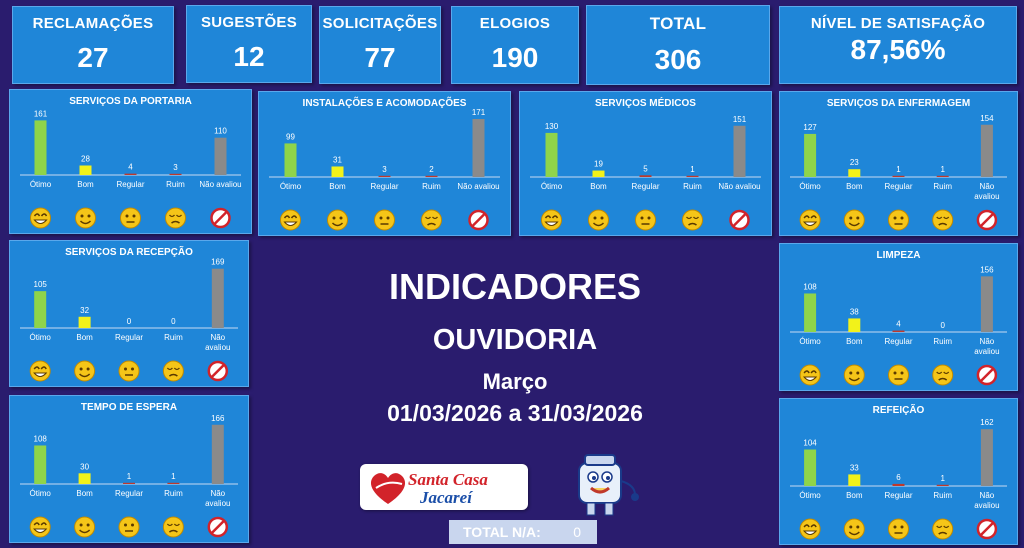 Image resolution: width=1024 pixels, height=548 pixels. I want to click on data-label: 130, so click(552, 126).